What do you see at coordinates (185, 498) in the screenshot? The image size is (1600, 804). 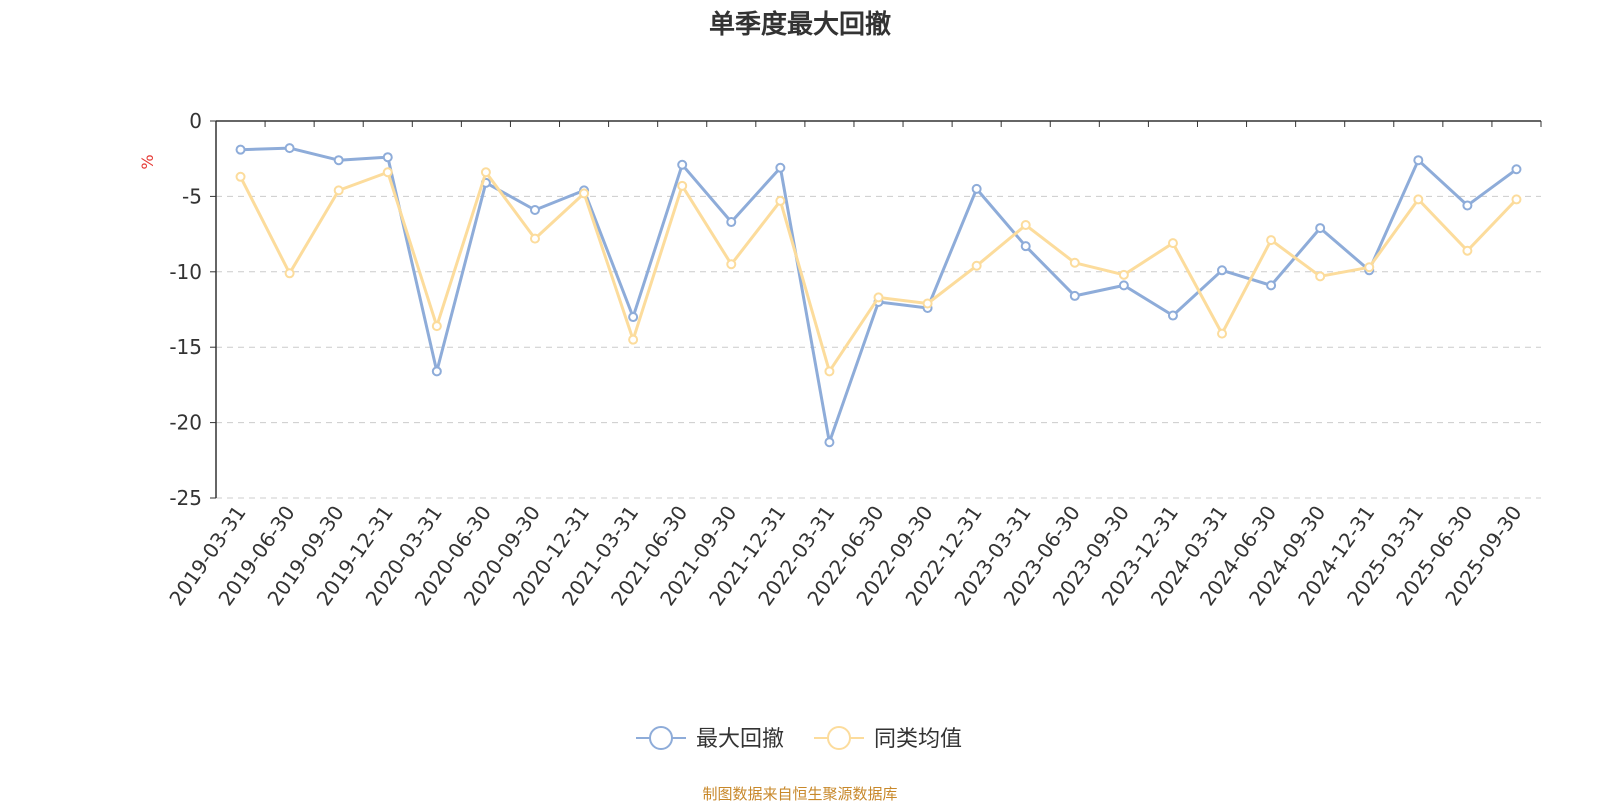 I see `y-tick-label: -25` at bounding box center [185, 498].